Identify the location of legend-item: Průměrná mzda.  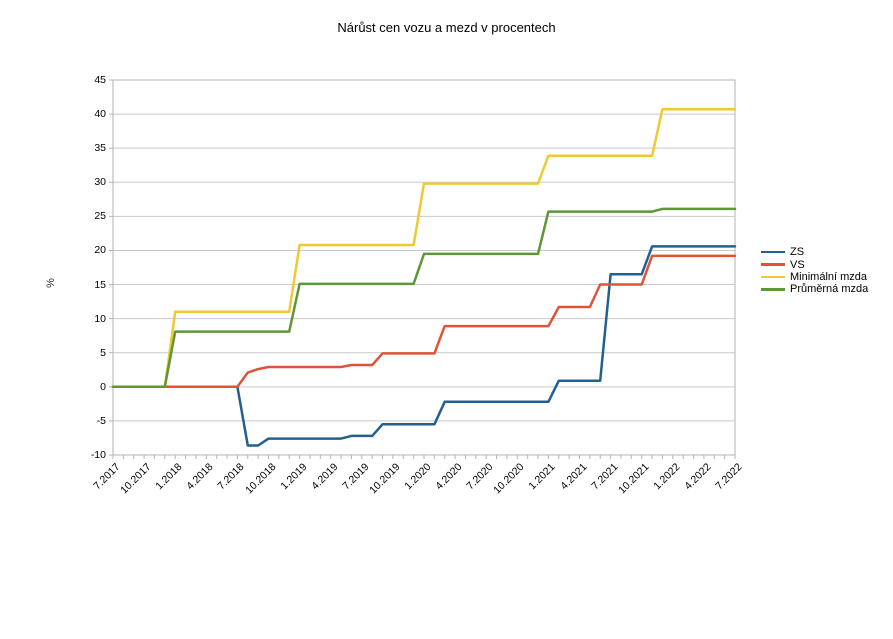
(814, 289).